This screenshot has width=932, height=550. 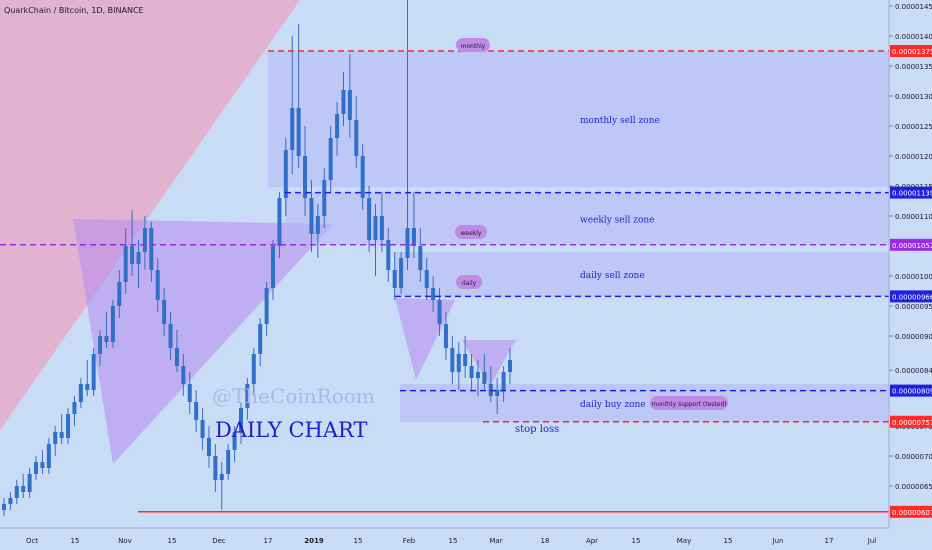 What do you see at coordinates (125, 541) in the screenshot?
I see `x-tick-label: Nov` at bounding box center [125, 541].